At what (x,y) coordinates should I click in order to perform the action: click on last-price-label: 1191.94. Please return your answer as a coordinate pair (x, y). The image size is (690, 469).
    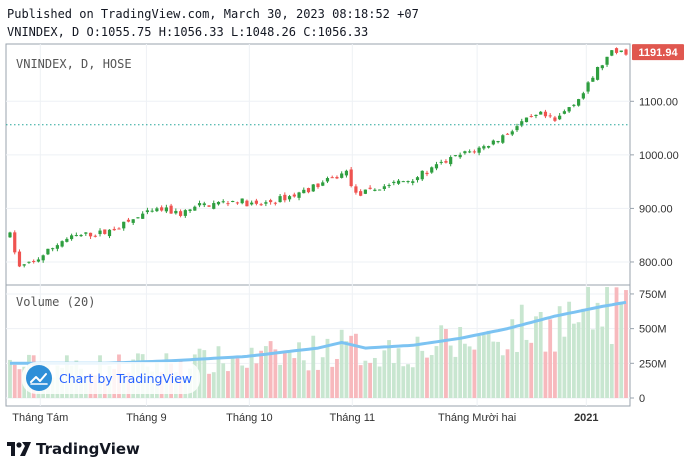
    Looking at the image, I should click on (658, 53).